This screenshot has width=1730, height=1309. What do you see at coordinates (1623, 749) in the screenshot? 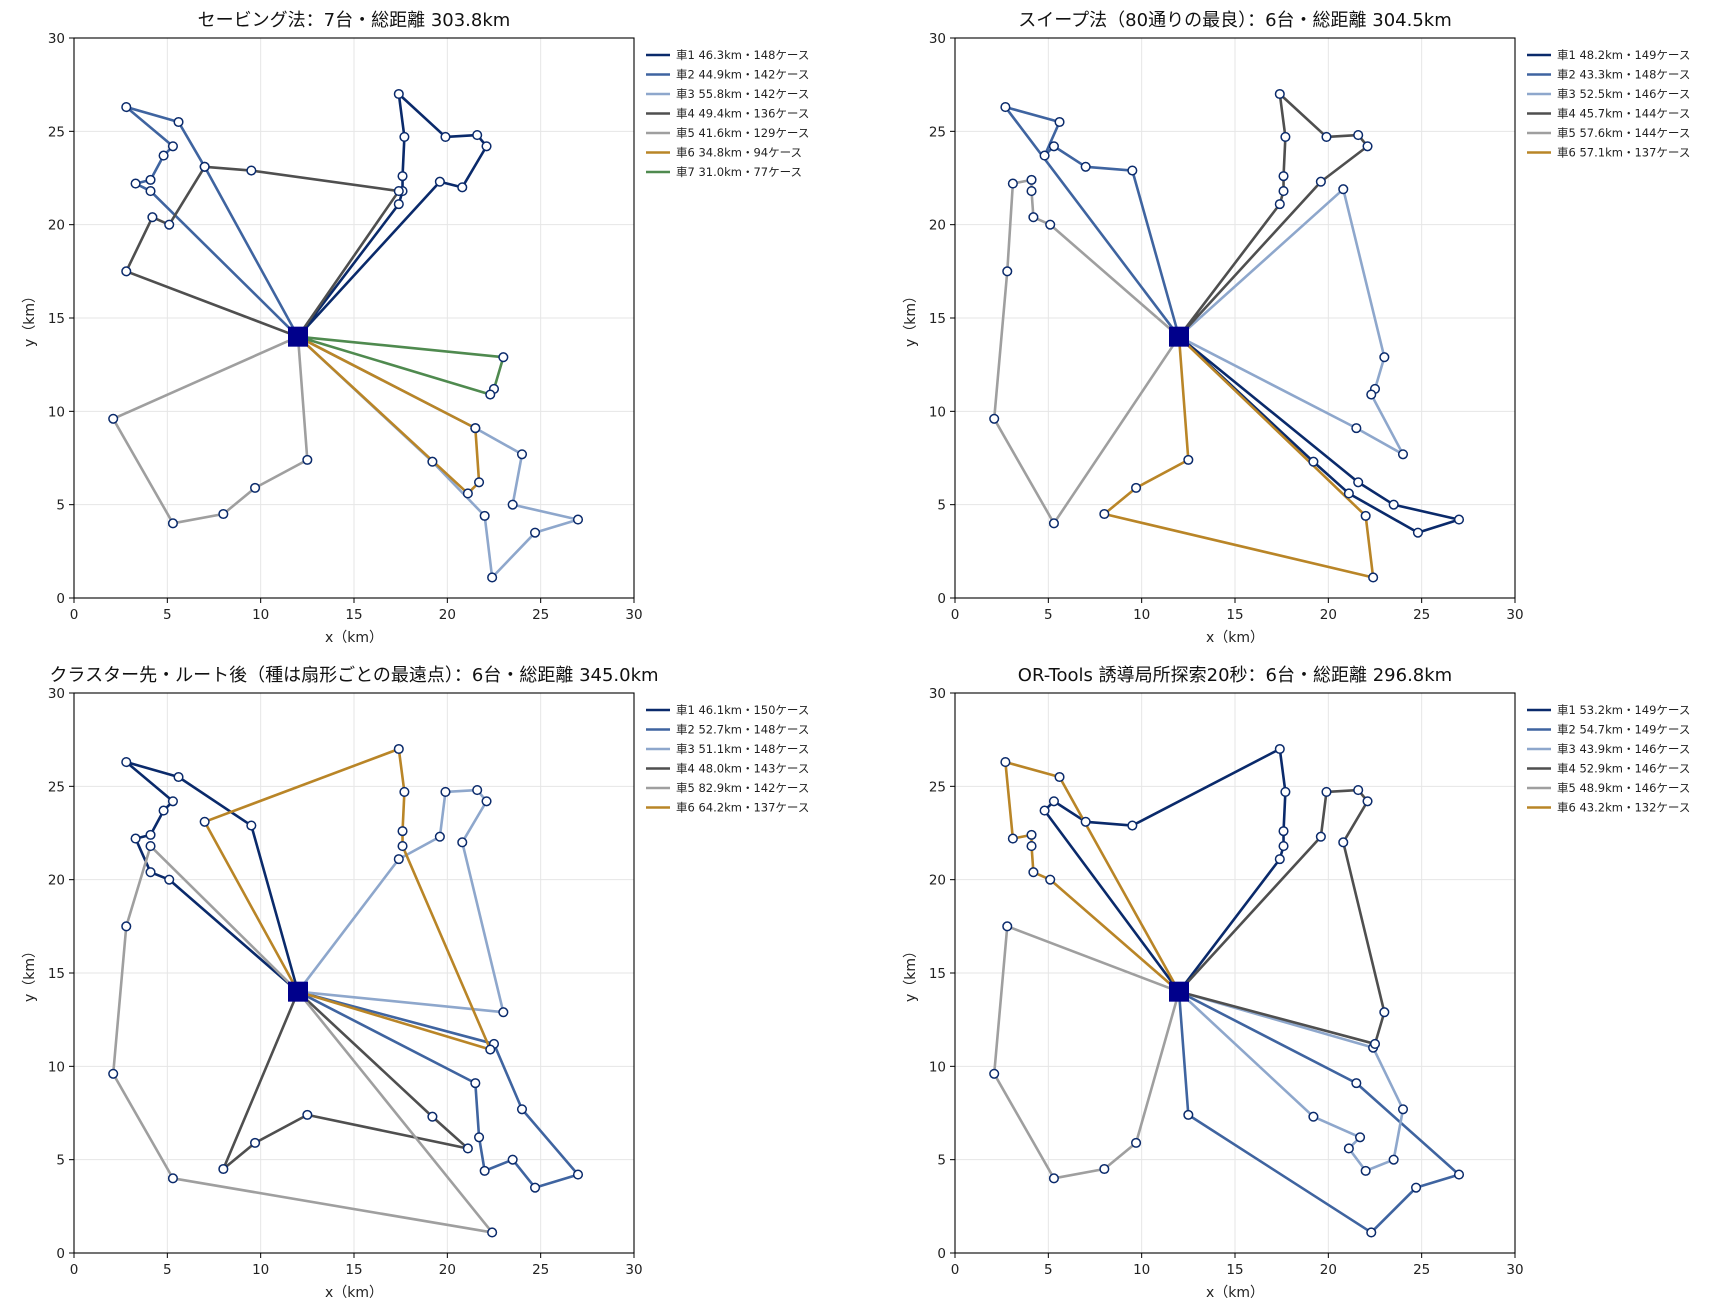
I see `legend-label-vehicle-3: 車3 43.9km・146ケース` at bounding box center [1623, 749].